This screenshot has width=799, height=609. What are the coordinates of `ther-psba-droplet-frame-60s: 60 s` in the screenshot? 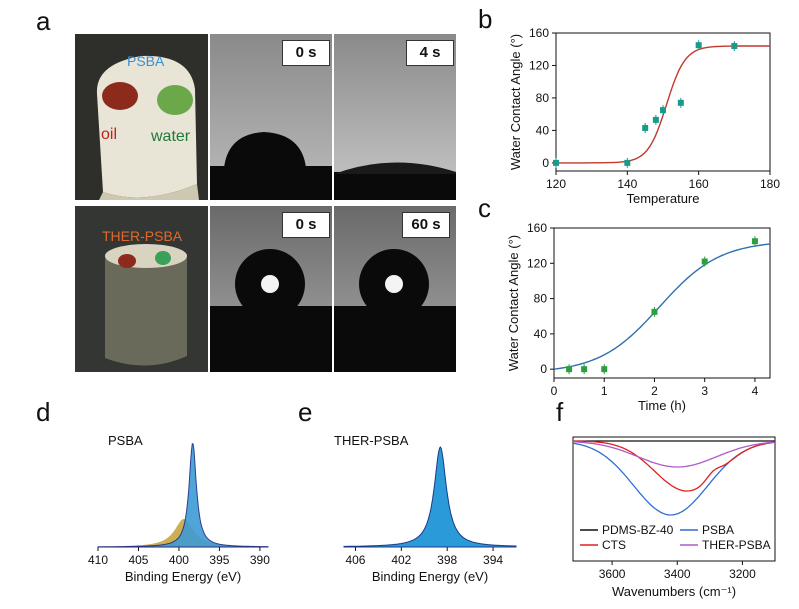 It's located at (395, 289).